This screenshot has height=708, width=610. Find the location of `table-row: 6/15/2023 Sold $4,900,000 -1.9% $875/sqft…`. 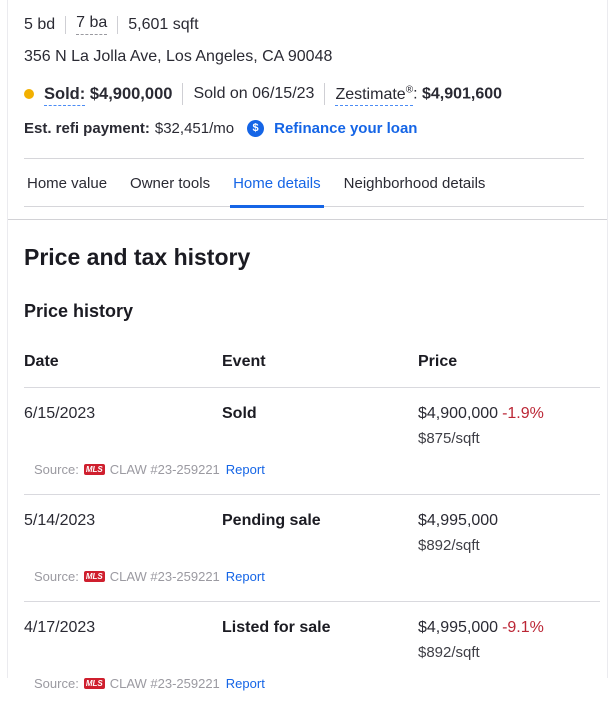

table-row: 6/15/2023 Sold $4,900,000 -1.9% $875/sqft… is located at coordinates (312, 441).